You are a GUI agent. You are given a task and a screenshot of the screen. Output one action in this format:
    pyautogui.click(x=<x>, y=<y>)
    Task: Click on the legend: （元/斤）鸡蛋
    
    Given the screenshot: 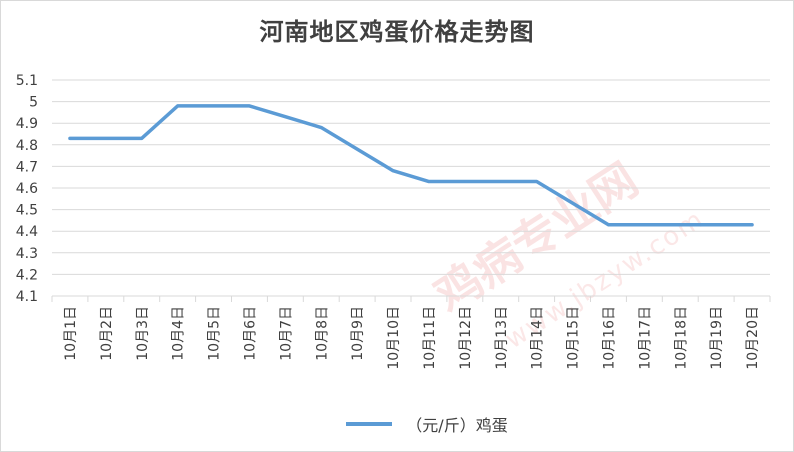 What is the action you would take?
    pyautogui.click(x=397, y=424)
    